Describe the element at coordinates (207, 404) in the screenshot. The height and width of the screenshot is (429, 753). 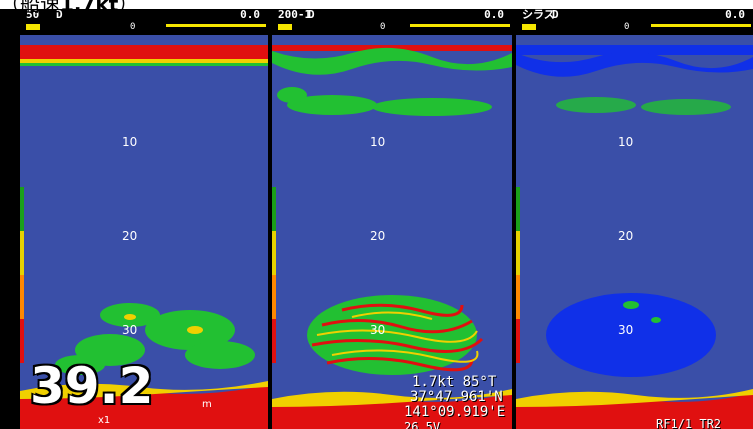
I see `depth-unit: m` at that location.